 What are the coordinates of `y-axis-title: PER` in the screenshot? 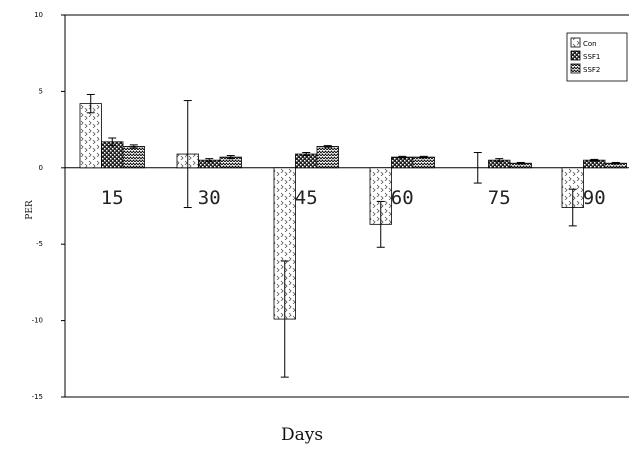 It's located at (30, 210).